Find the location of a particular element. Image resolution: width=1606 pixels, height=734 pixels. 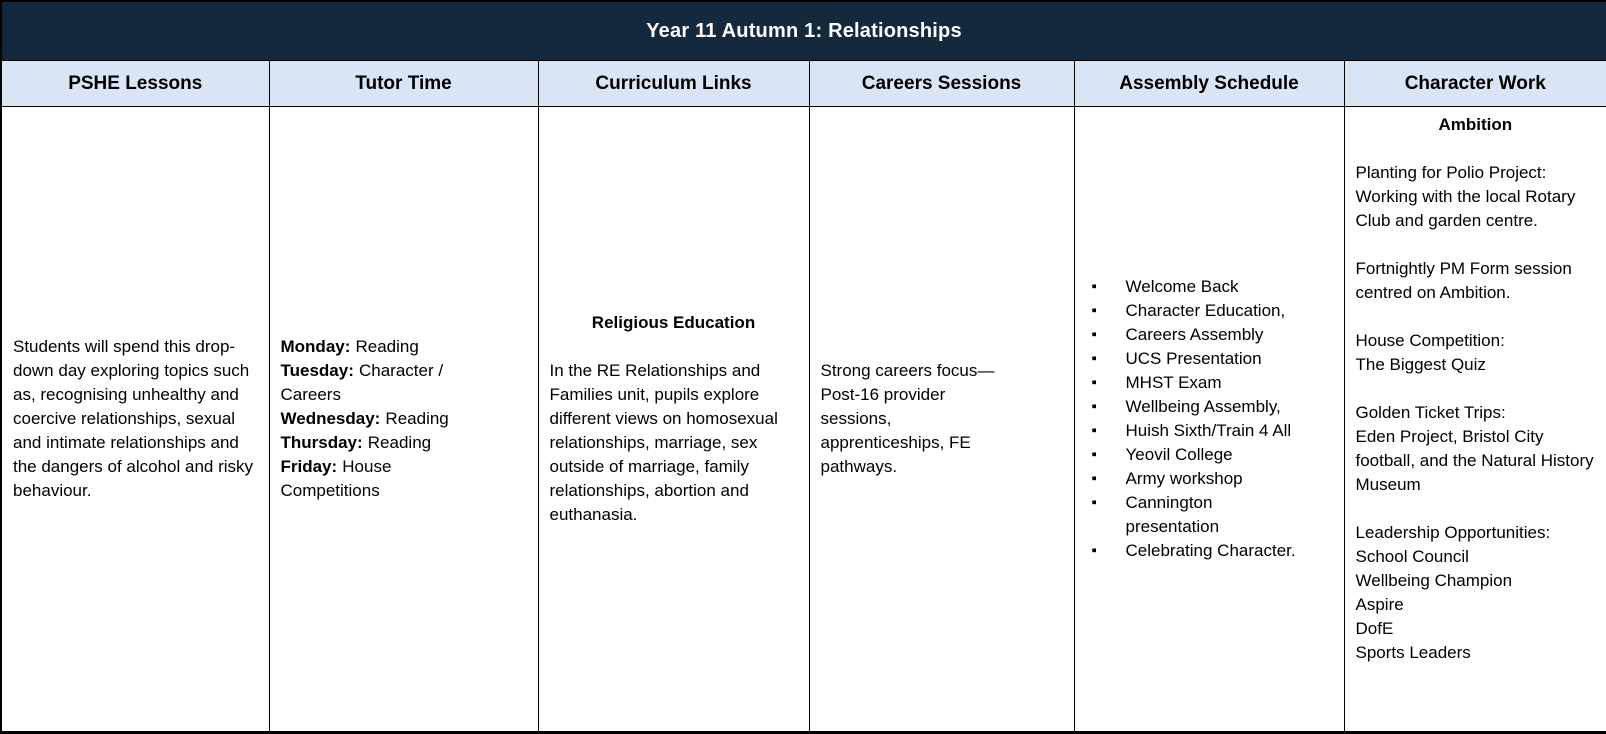

assembly-item: ▪ Cannington presentation is located at coordinates (1155, 514).